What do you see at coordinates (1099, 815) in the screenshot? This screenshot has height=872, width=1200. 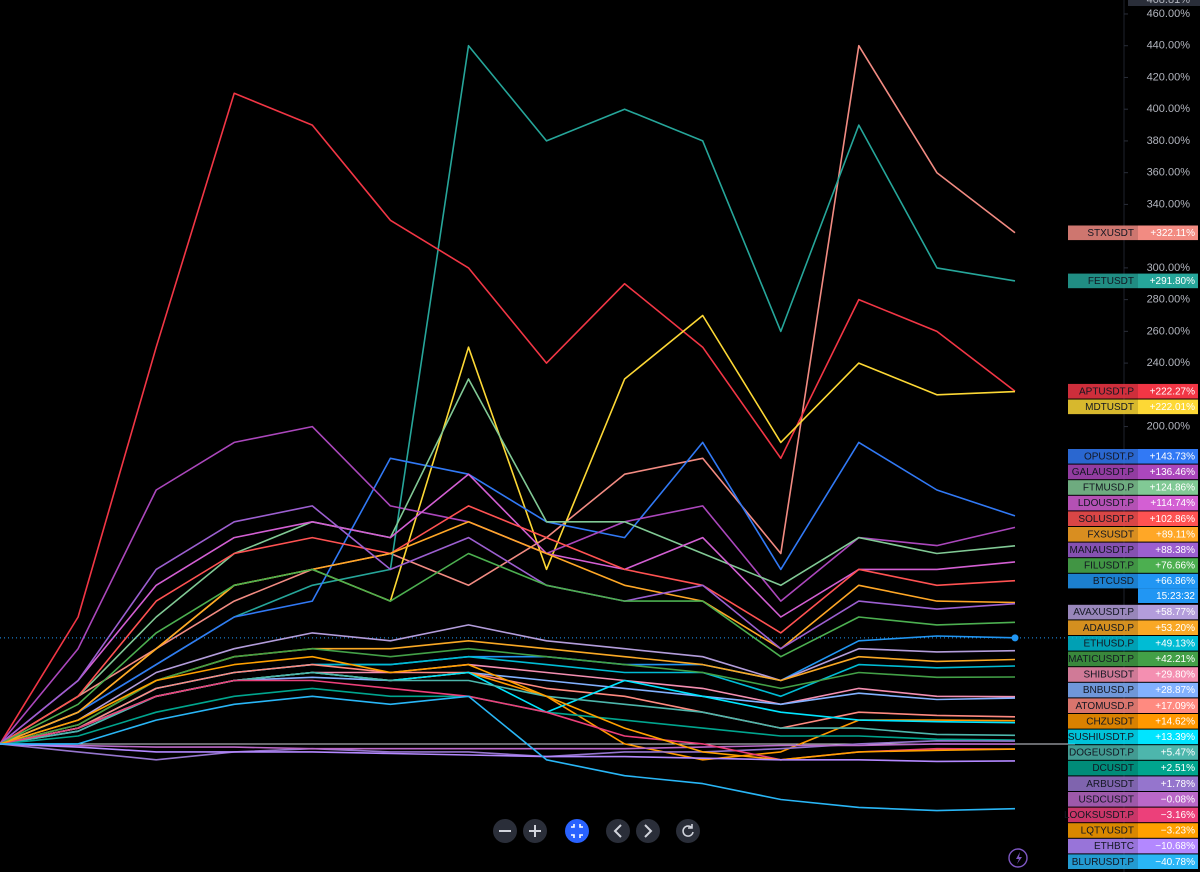 I see `tag-name: LOOKSUSDT.P` at bounding box center [1099, 815].